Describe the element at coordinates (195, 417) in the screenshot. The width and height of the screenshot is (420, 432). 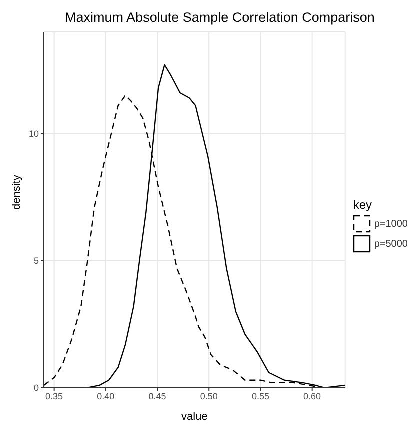
I see `x-axis-title: value` at that location.